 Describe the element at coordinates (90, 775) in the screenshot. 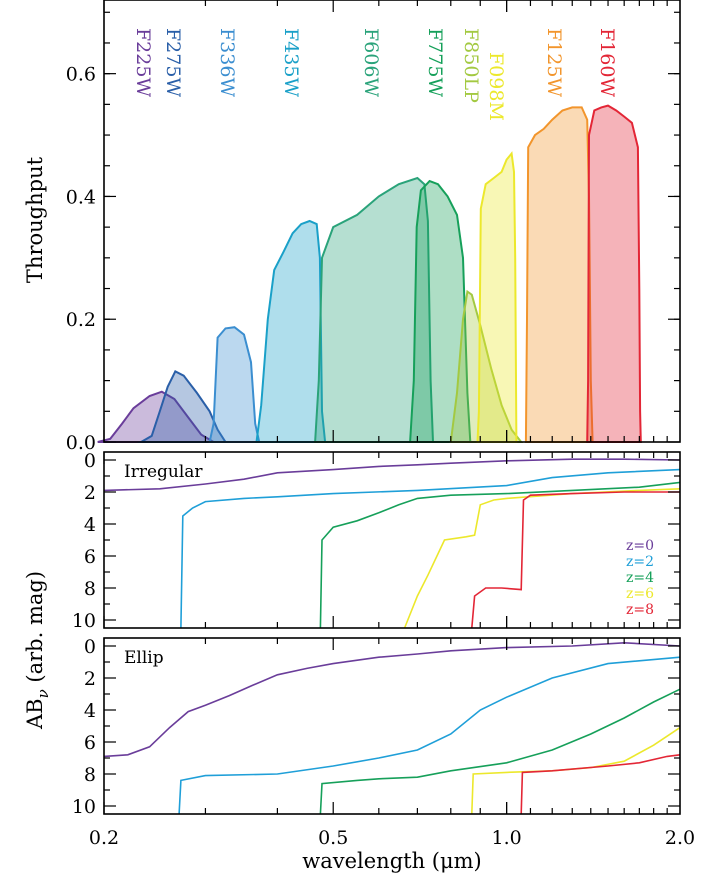

I see `ellip-y-tick-label: 8` at that location.